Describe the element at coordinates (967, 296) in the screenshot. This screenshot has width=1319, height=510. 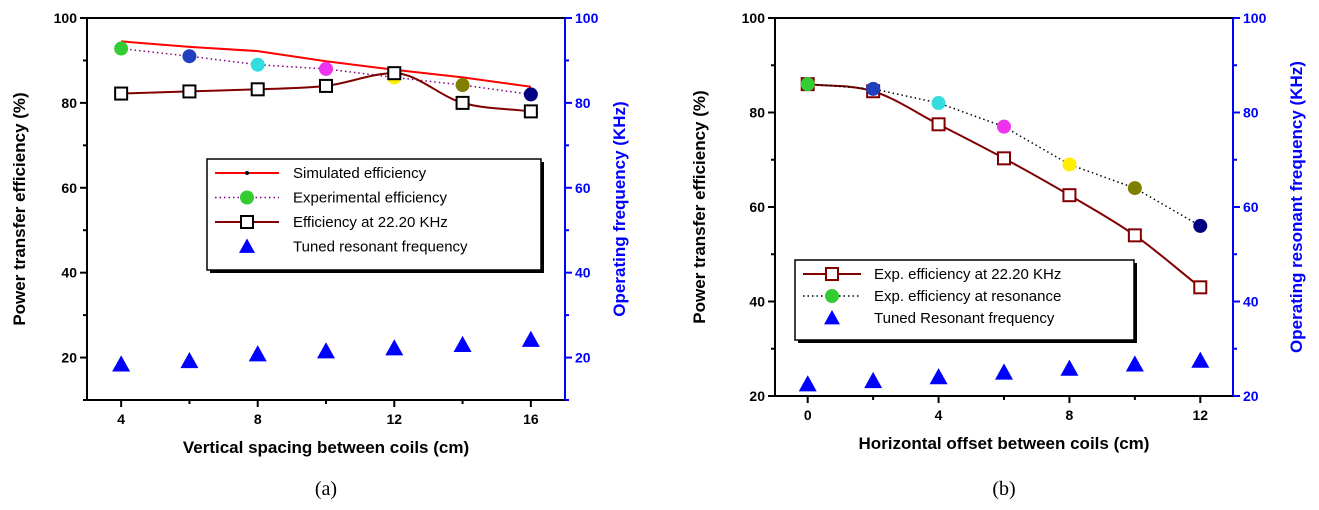
I see `legend-label: Exp. efficiency at resonance` at that location.